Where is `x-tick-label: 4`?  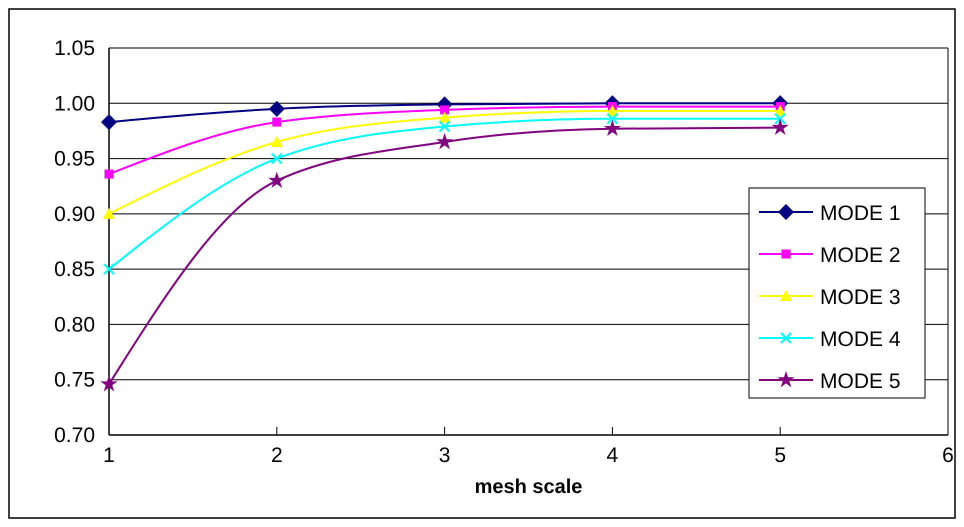 x-tick-label: 4 is located at coordinates (612, 455).